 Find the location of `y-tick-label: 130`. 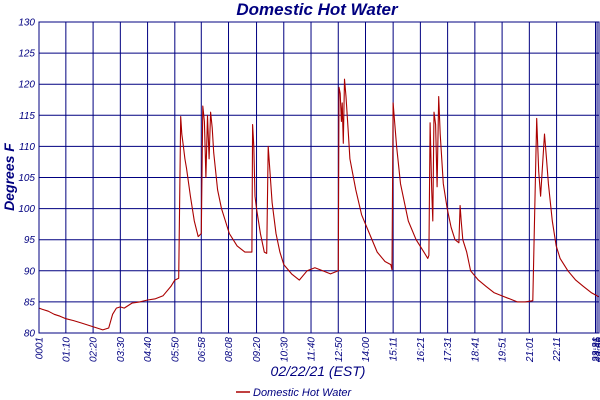

y-tick-label: 130 is located at coordinates (26, 23).